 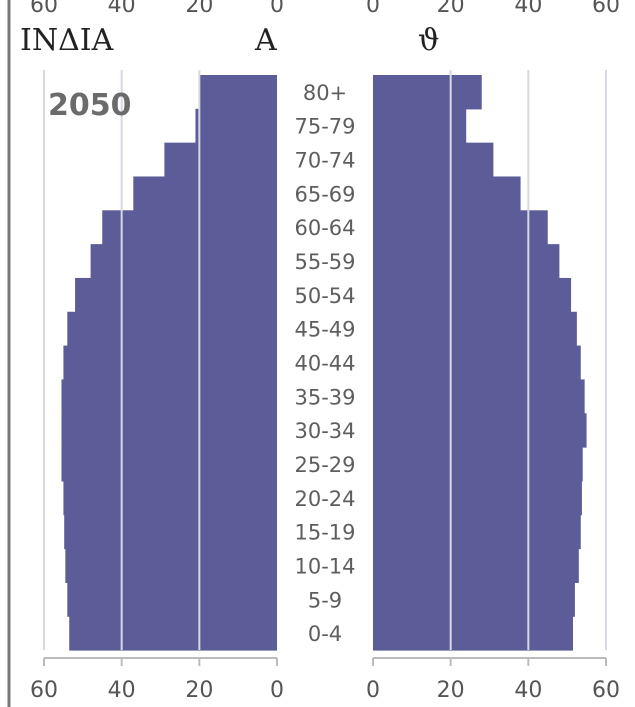 What do you see at coordinates (67, 40) in the screenshot?
I see `country-label: INΔIA` at bounding box center [67, 40].